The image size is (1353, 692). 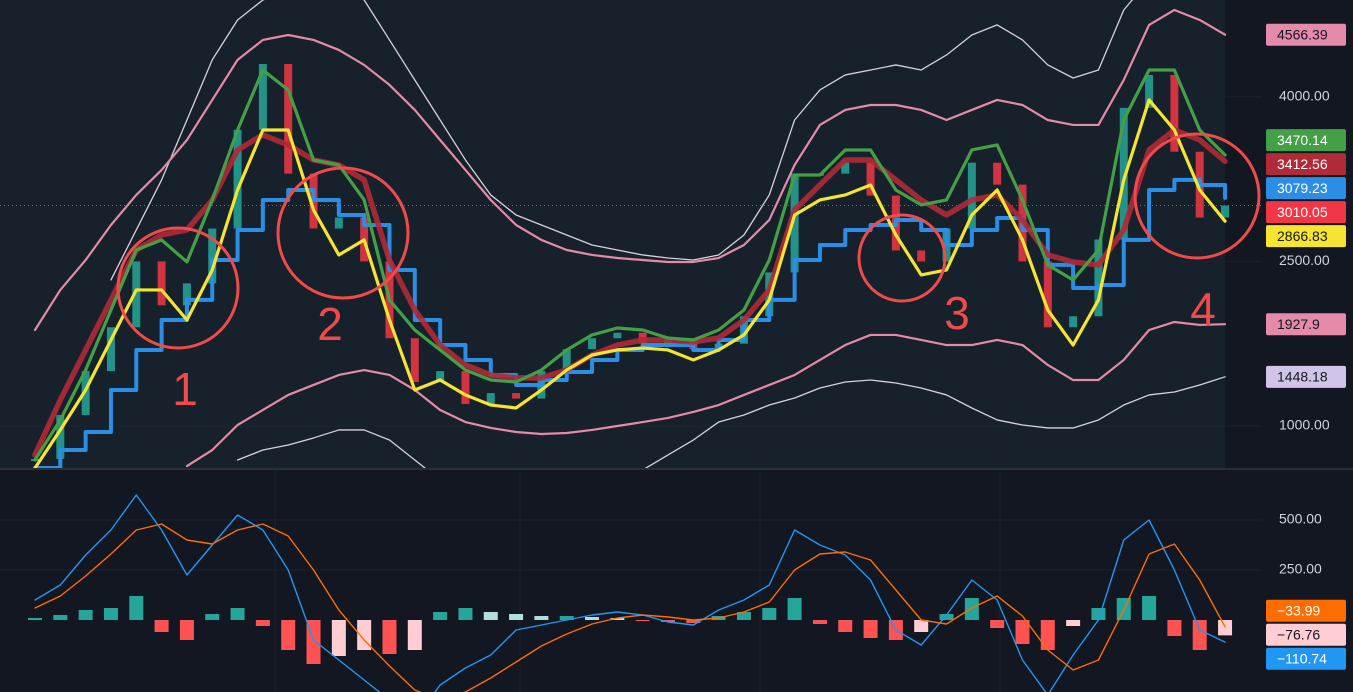 What do you see at coordinates (1304, 425) in the screenshot?
I see `y-tick-label: 1000.00` at bounding box center [1304, 425].